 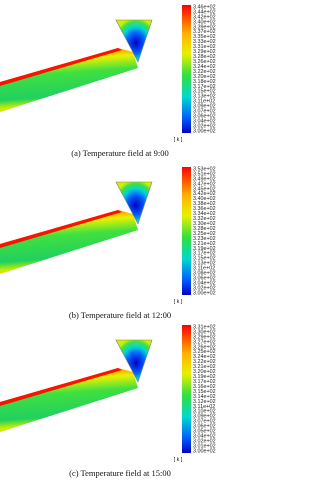 I want to click on colorbar-label: 3.49e+02, so click(x=204, y=179).